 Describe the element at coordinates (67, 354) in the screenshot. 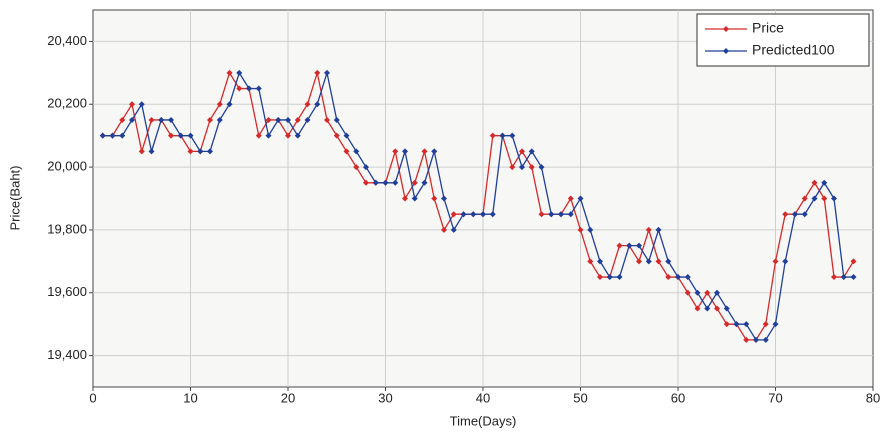

I see `y-tick-label: 19,400` at that location.